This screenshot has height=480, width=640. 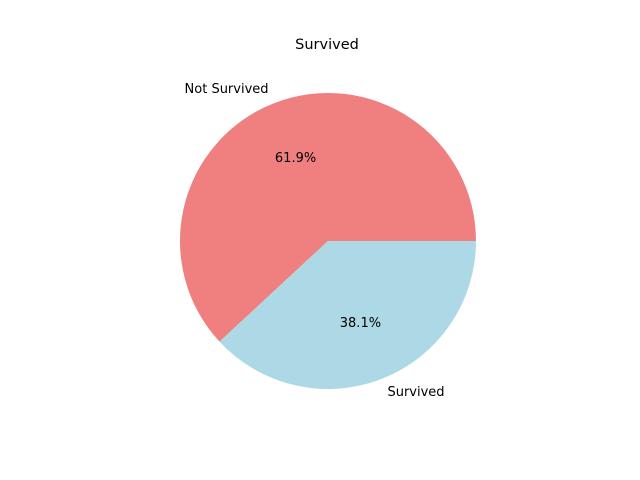 I want to click on pie-slice-survived, so click(x=347, y=315).